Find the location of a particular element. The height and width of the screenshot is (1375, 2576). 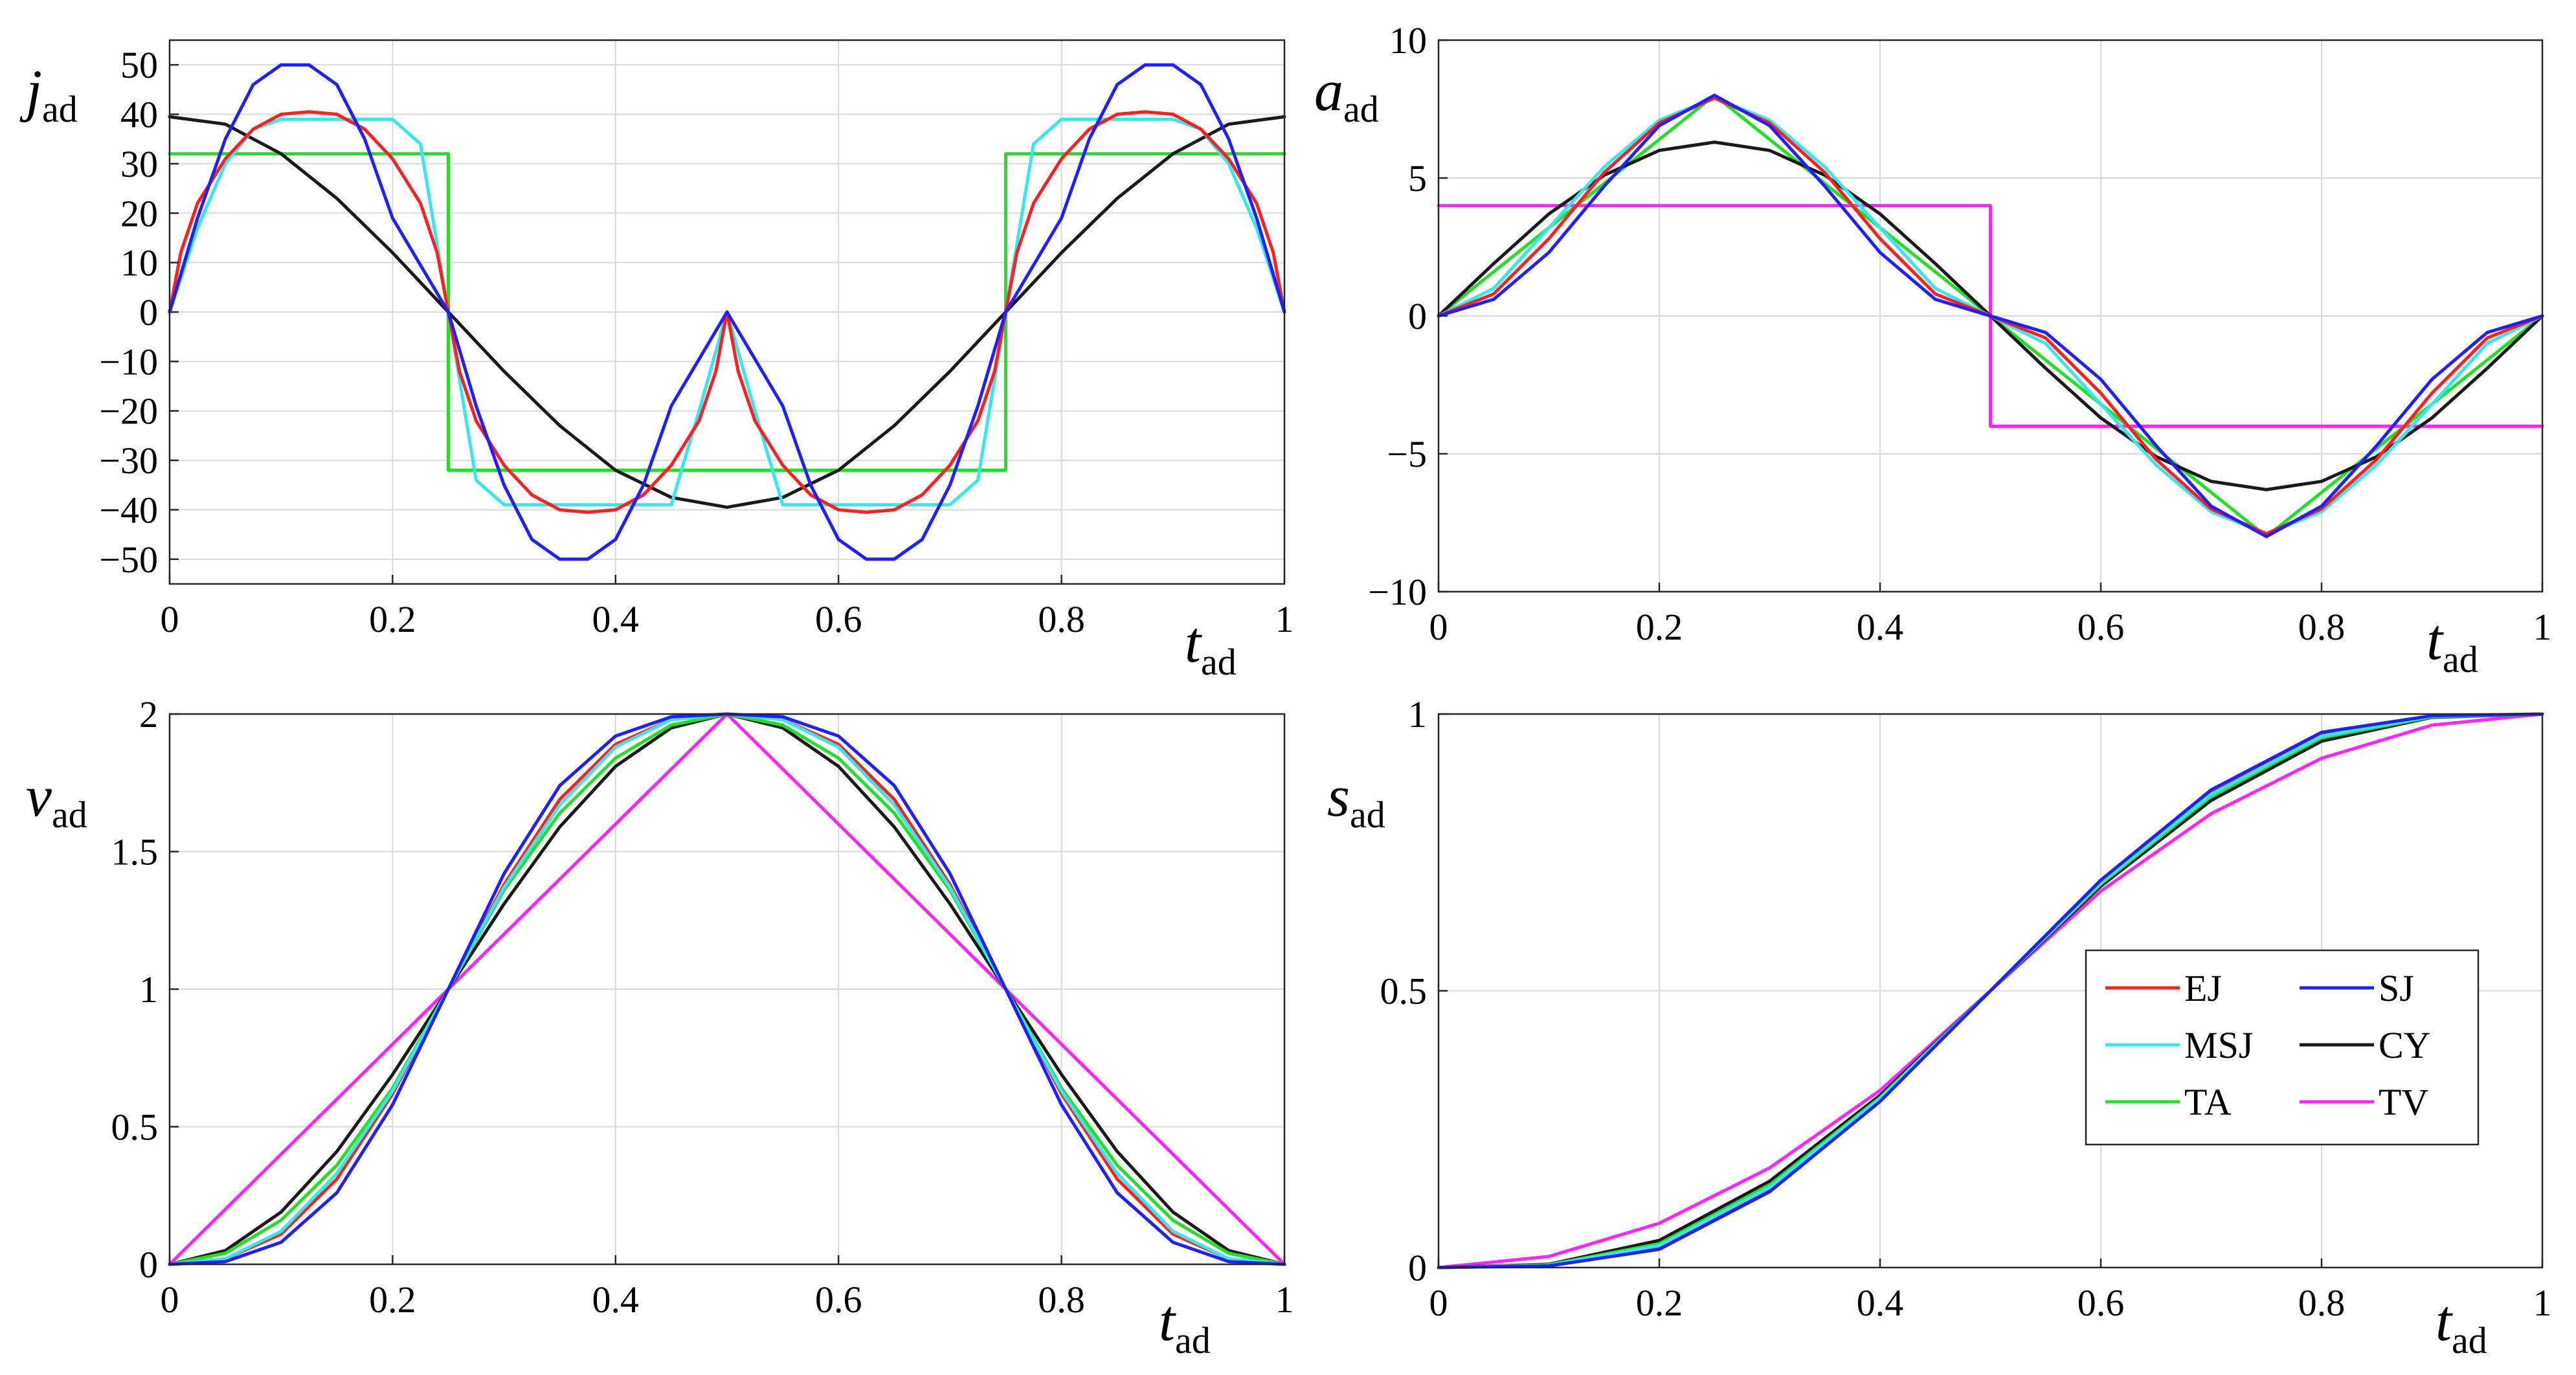

acceleration-ytick-label: 5 is located at coordinates (1417, 178).